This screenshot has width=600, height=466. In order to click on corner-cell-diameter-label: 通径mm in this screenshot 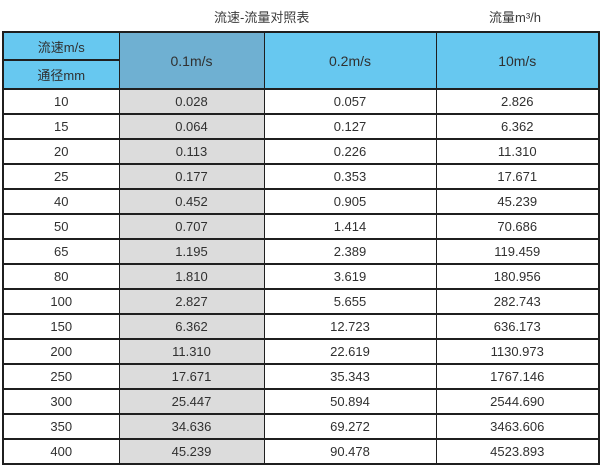, I will do `click(61, 74)`.